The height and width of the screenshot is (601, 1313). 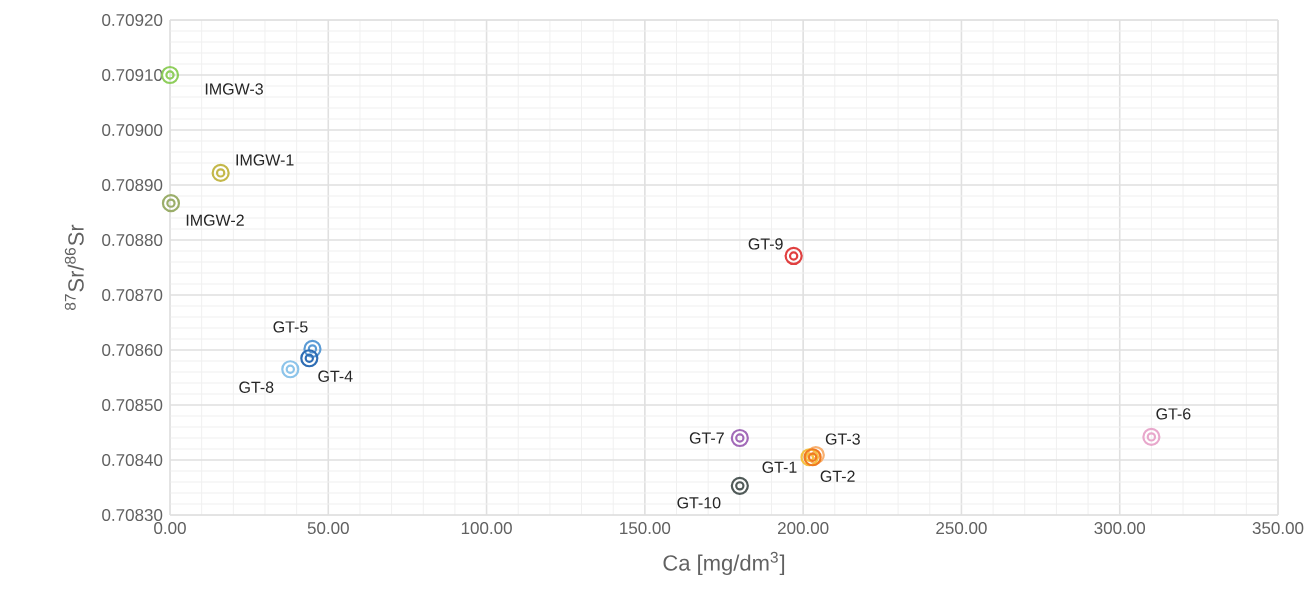 What do you see at coordinates (132, 405) in the screenshot?
I see `y-tick-label: 0.70850` at bounding box center [132, 405].